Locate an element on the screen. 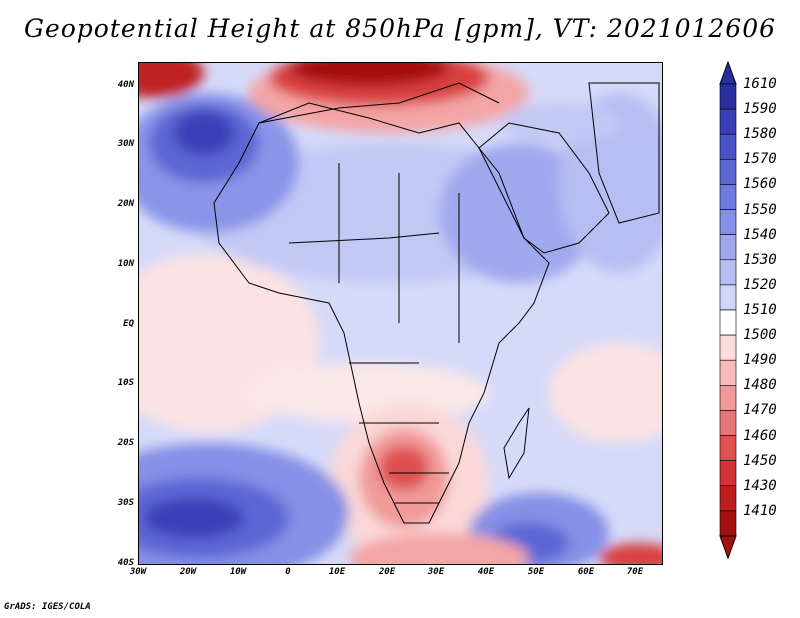 The height and width of the screenshot is (618, 800). colorbar is located at coordinates (728, 310).